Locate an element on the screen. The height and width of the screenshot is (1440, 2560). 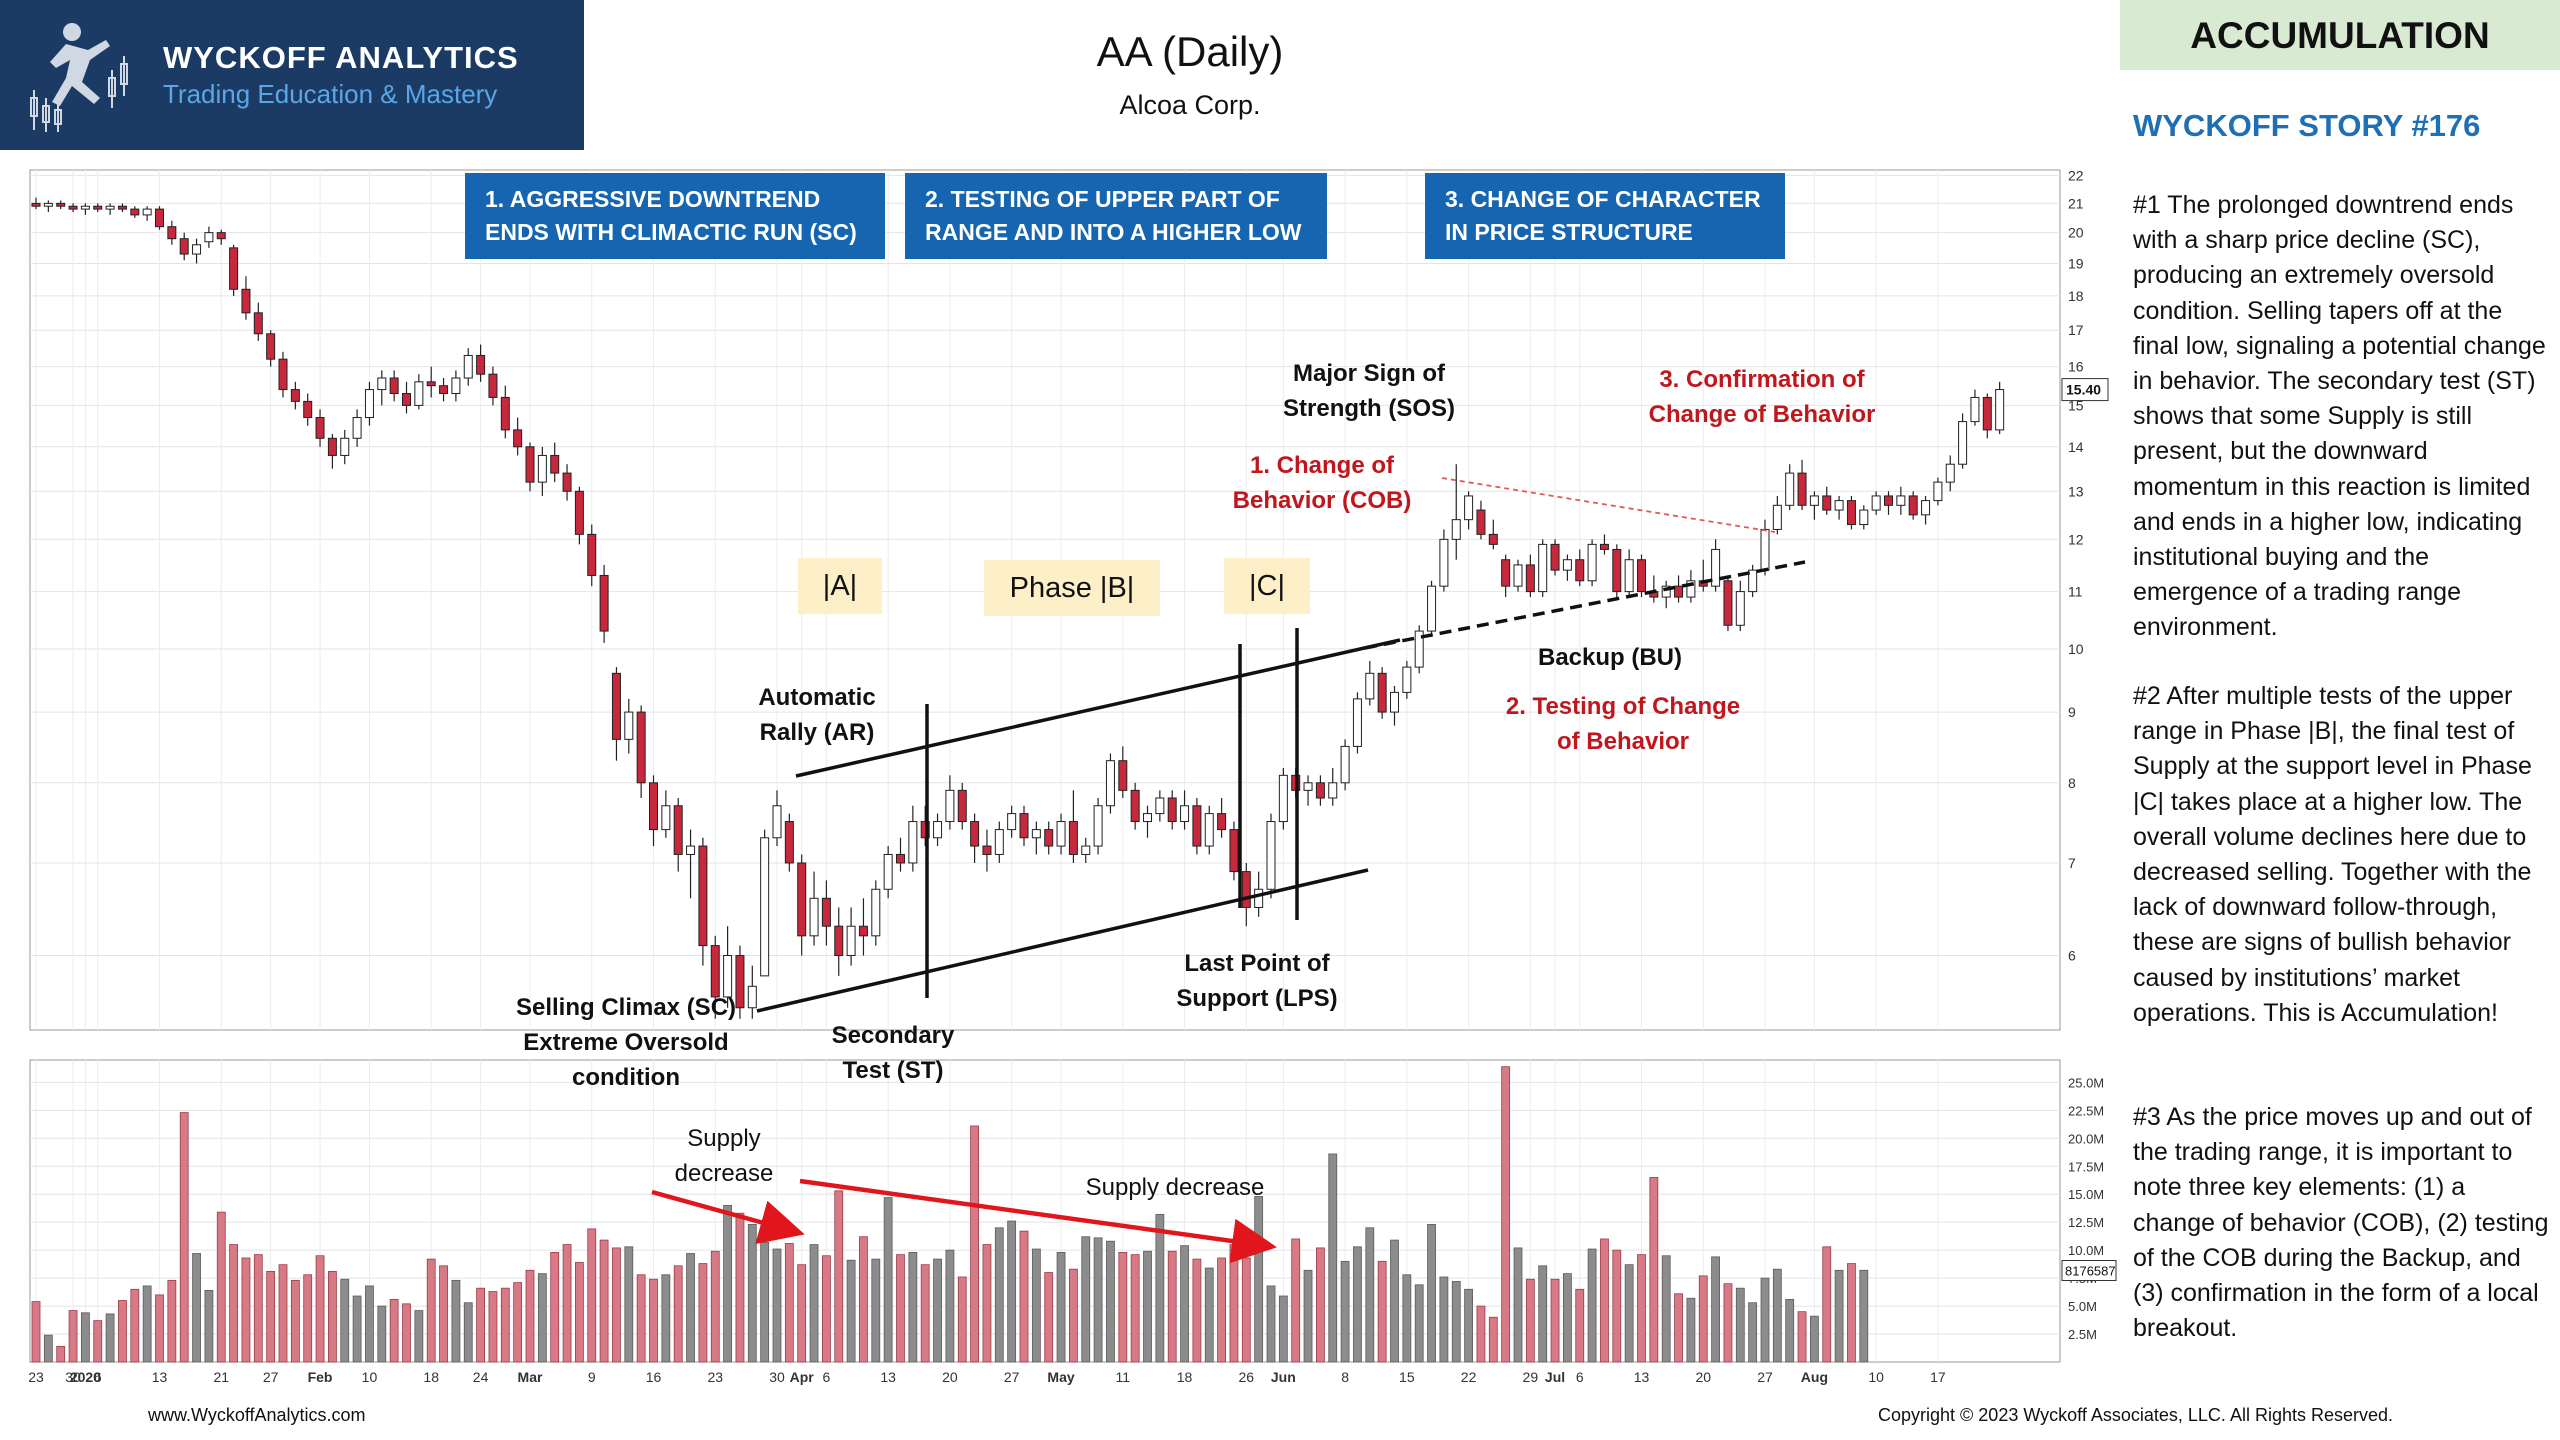
last-volume-label: 8176587 is located at coordinates (2090, 1271).